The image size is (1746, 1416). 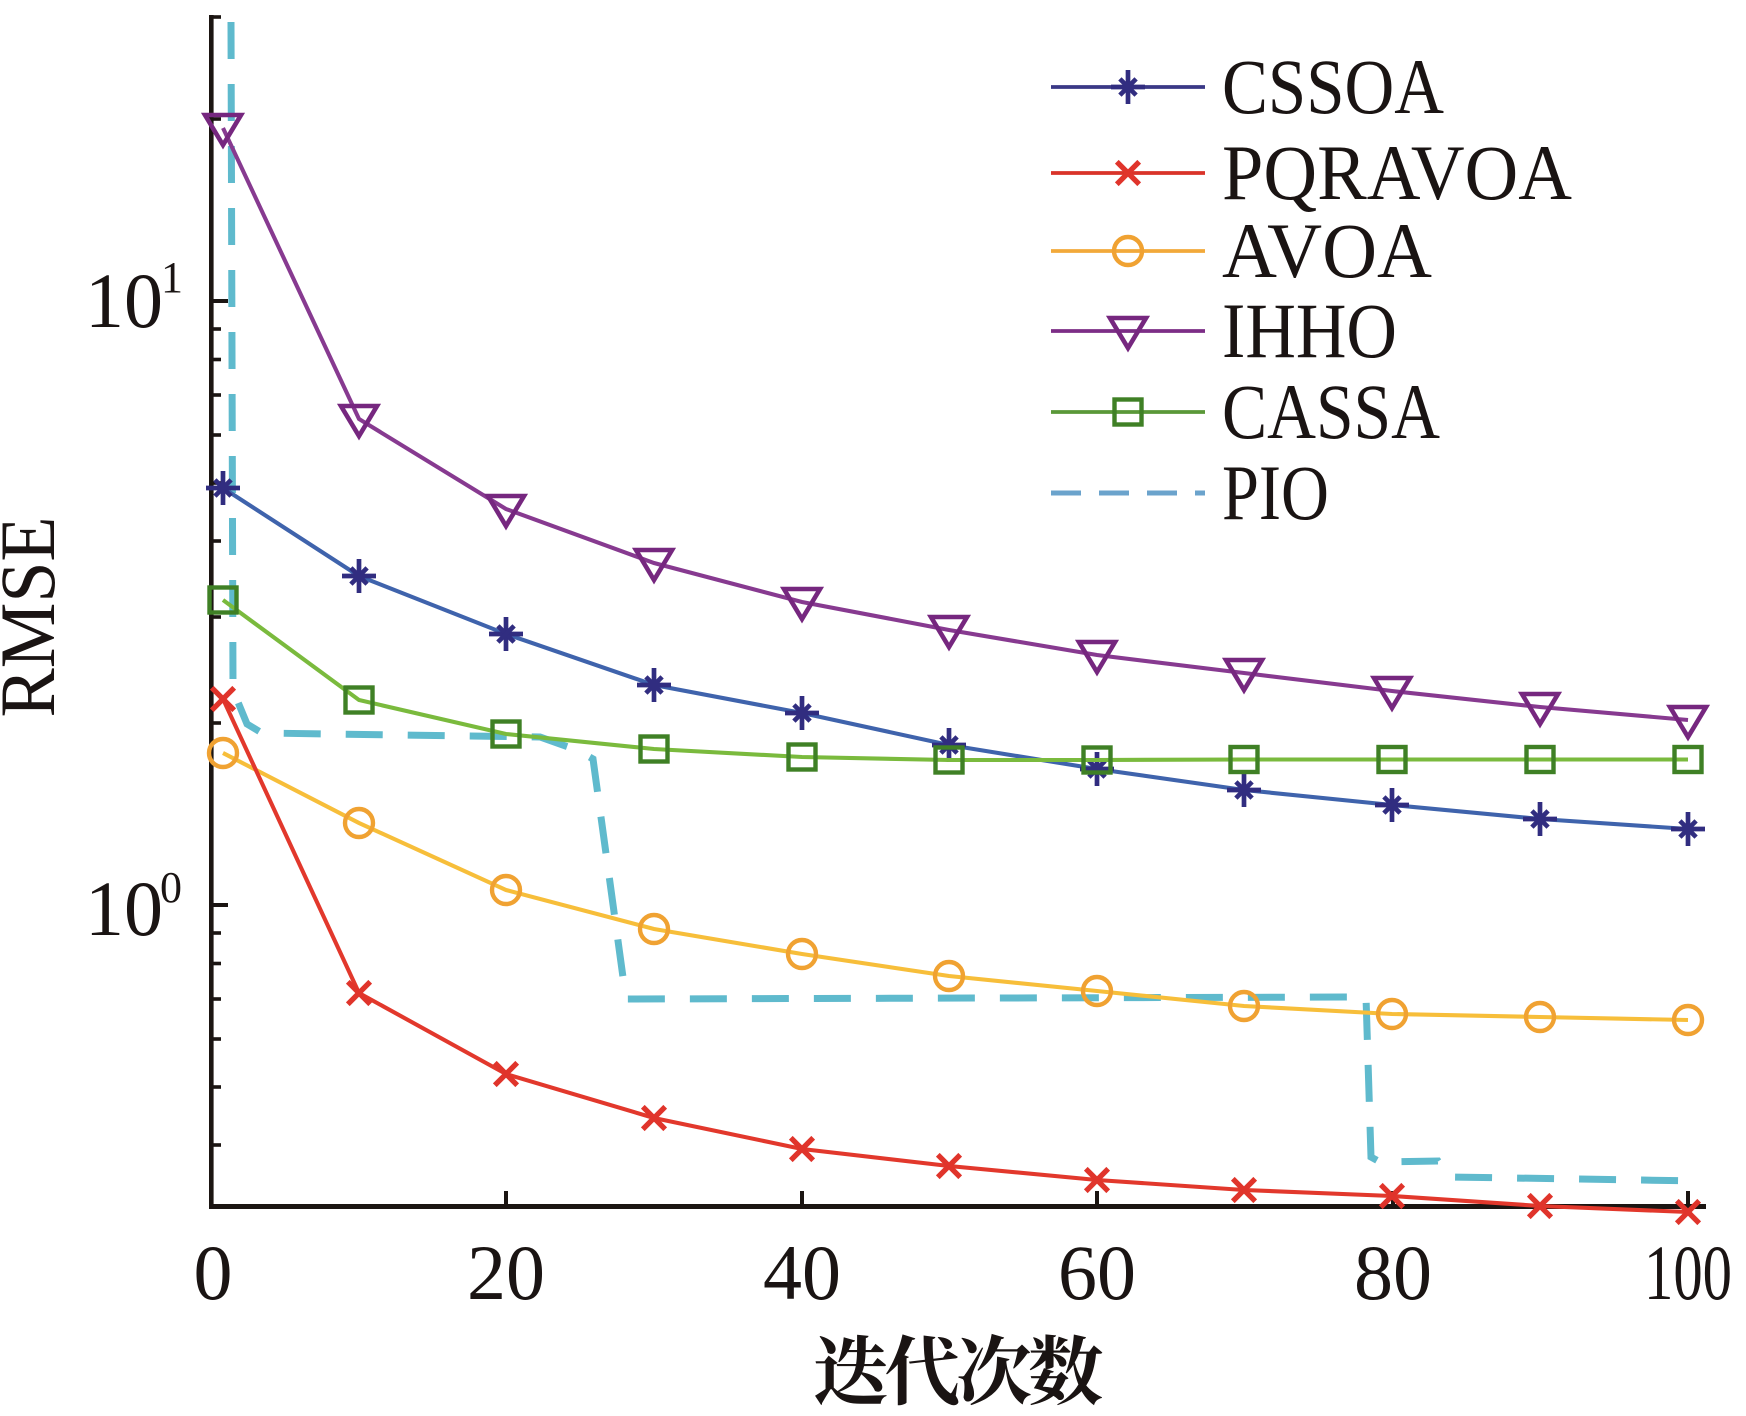 What do you see at coordinates (1331, 411) in the screenshot?
I see `svg-text: CASSA` at bounding box center [1331, 411].